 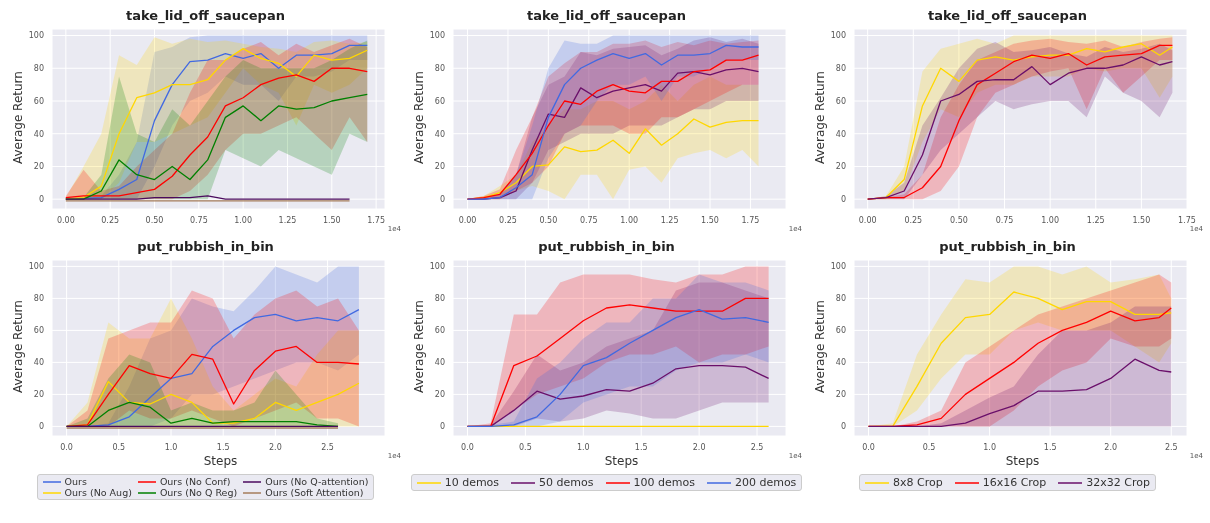 I want to click on legend-label: 8x8 Crop, so click(x=917, y=482).